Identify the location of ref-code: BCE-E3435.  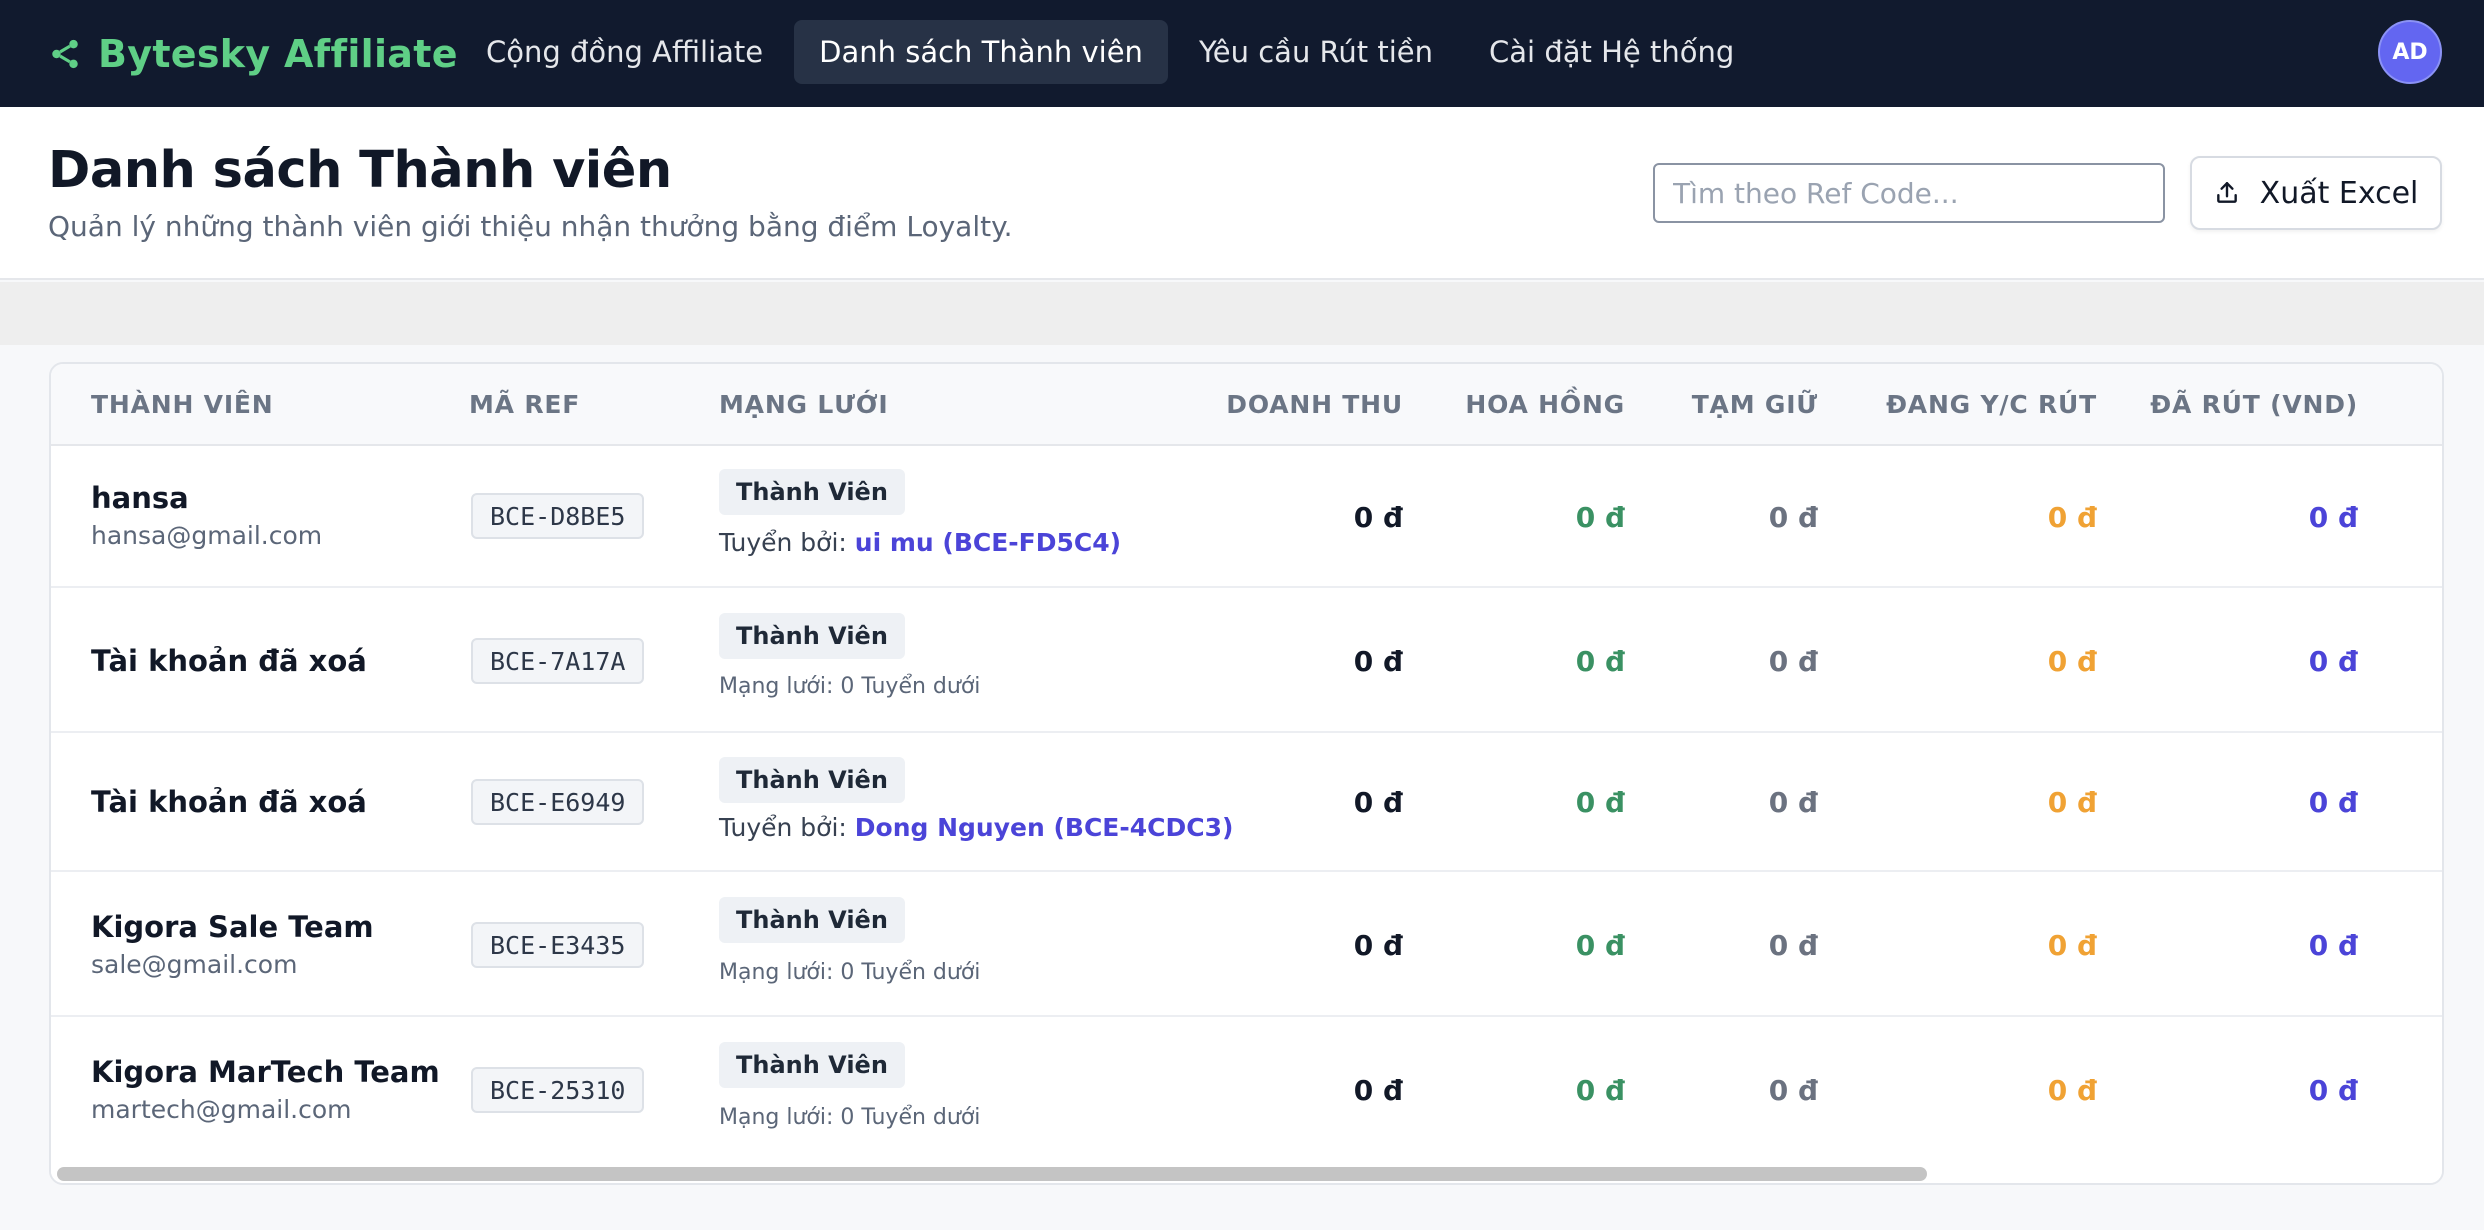
(558, 945).